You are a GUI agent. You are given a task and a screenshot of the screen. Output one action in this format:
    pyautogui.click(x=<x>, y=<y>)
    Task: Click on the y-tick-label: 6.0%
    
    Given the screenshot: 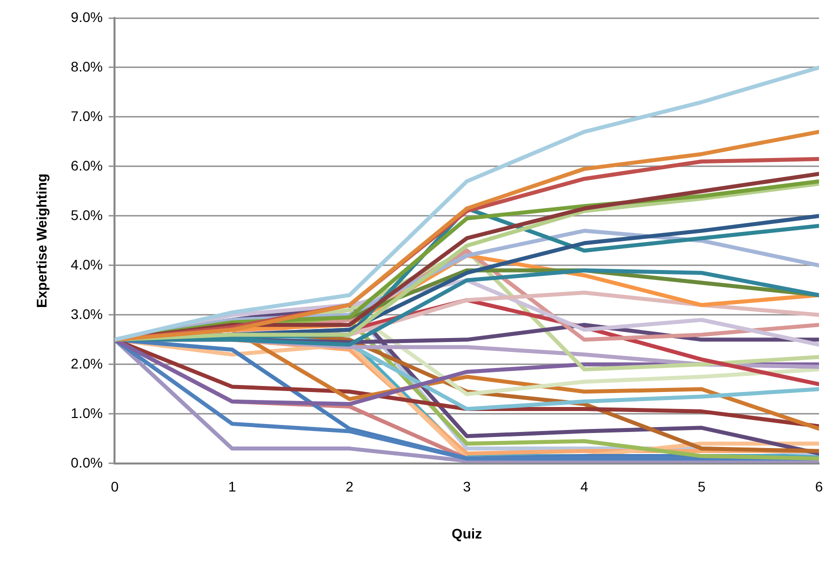 What is the action you would take?
    pyautogui.click(x=86, y=165)
    